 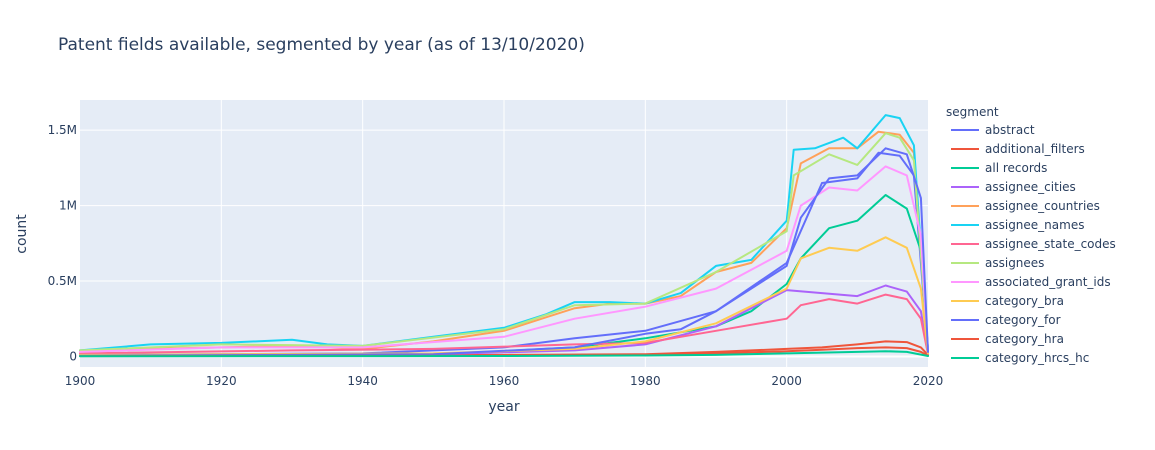 I want to click on legend-item: assignee_cities, so click(x=1013, y=187).